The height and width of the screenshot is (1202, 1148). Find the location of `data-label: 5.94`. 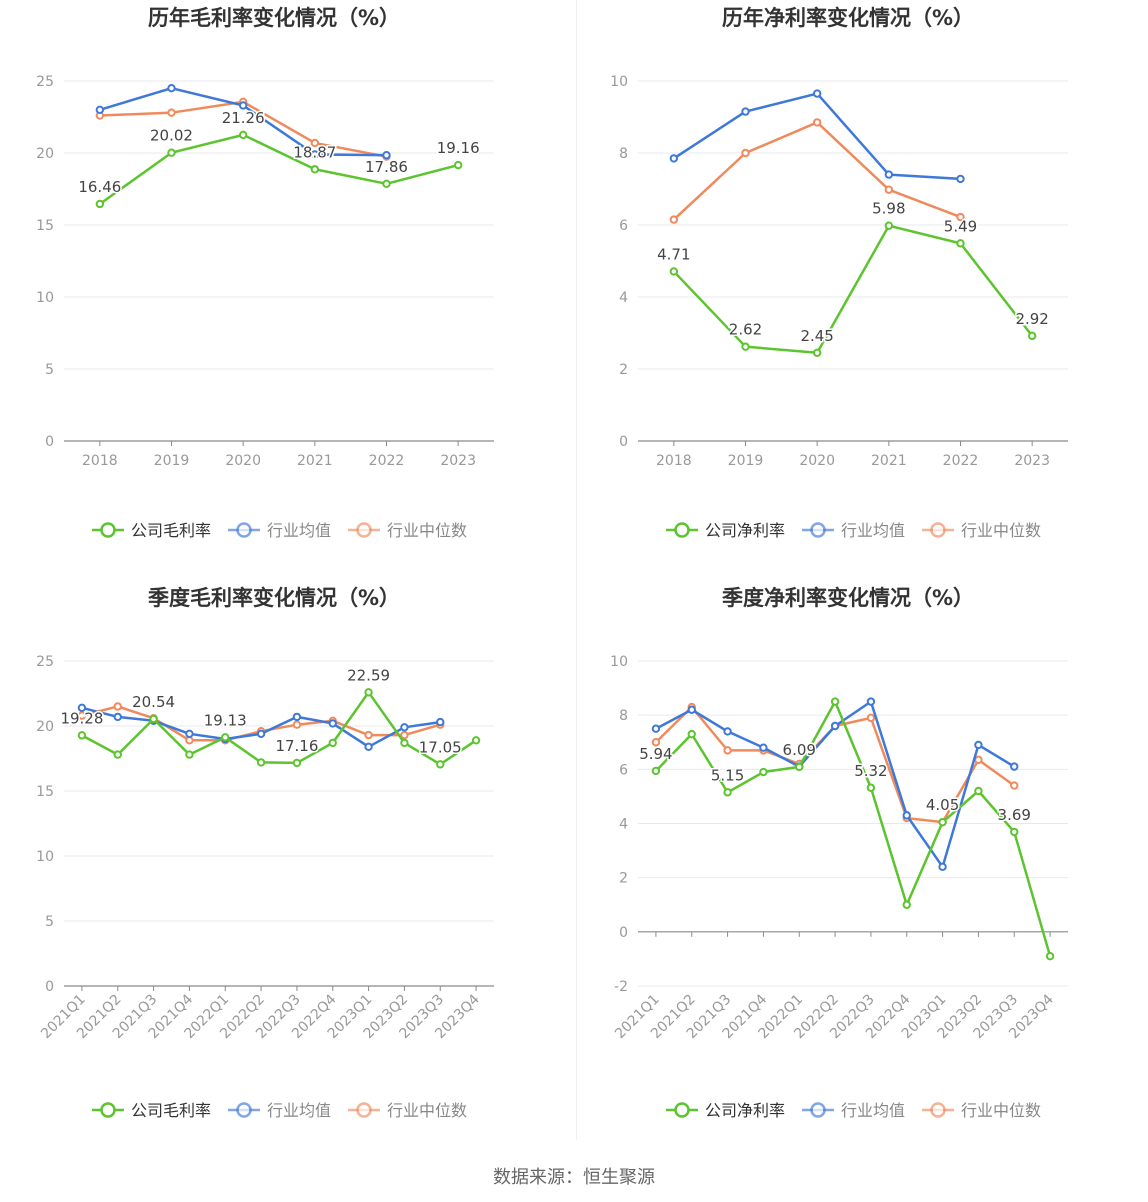

data-label: 5.94 is located at coordinates (655, 754).